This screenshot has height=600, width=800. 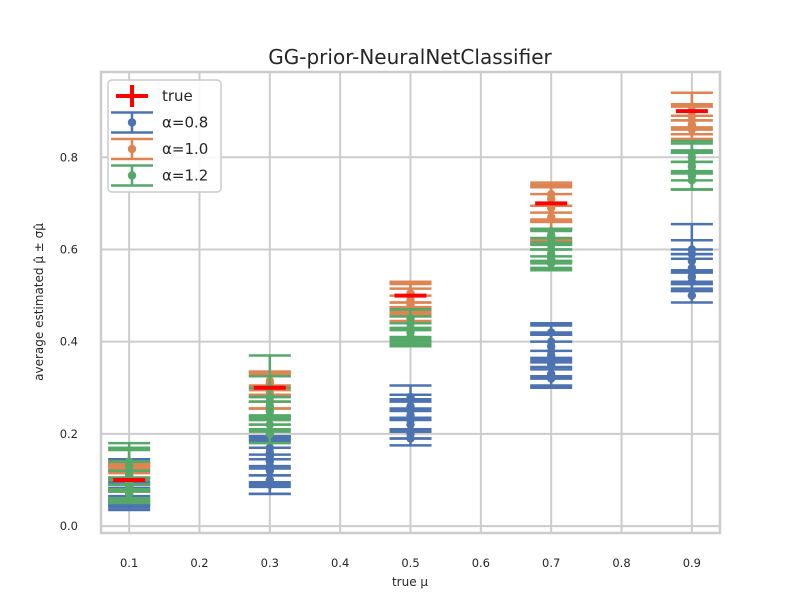 I want to click on legend-label: α=0.8, so click(x=185, y=123).